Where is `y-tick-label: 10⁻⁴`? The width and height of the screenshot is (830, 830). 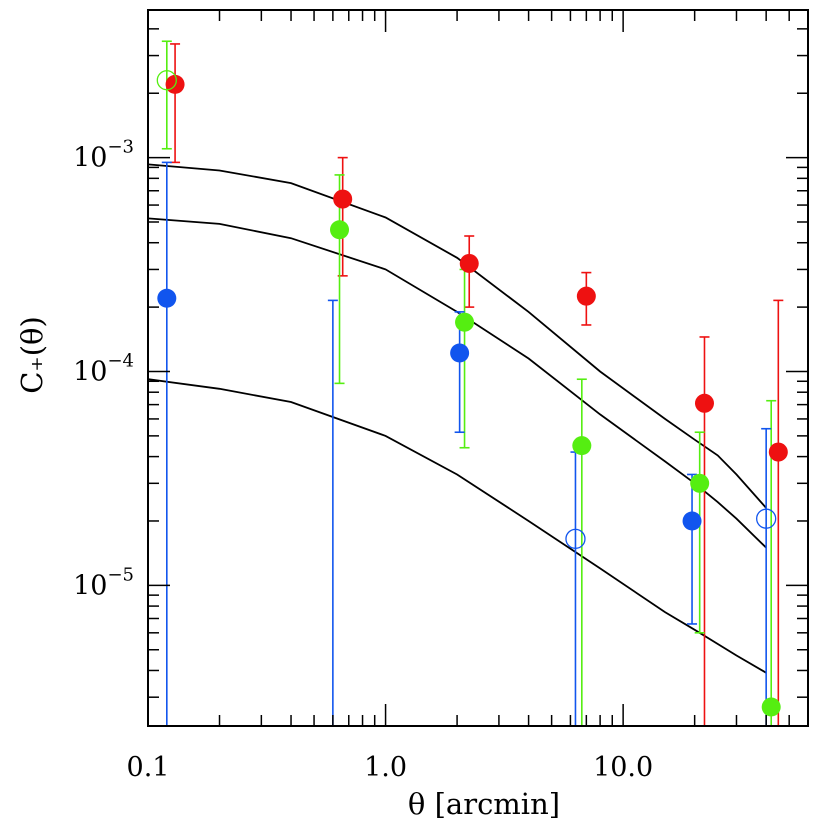
y-tick-label: 10⁻⁴ is located at coordinates (103, 368).